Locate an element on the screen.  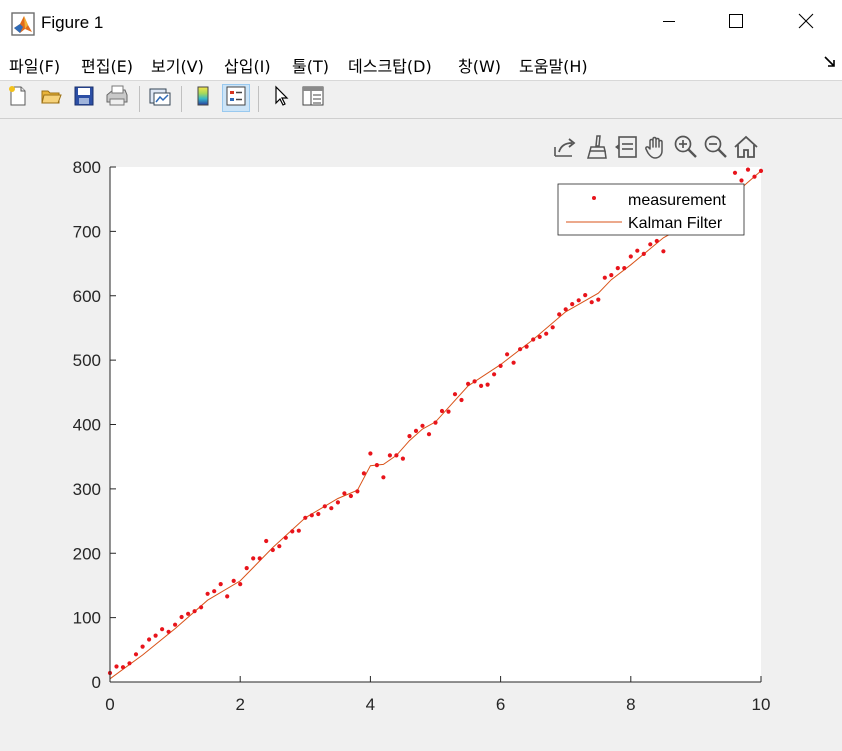
menu-edit: 편집(E) is located at coordinates (107, 66).